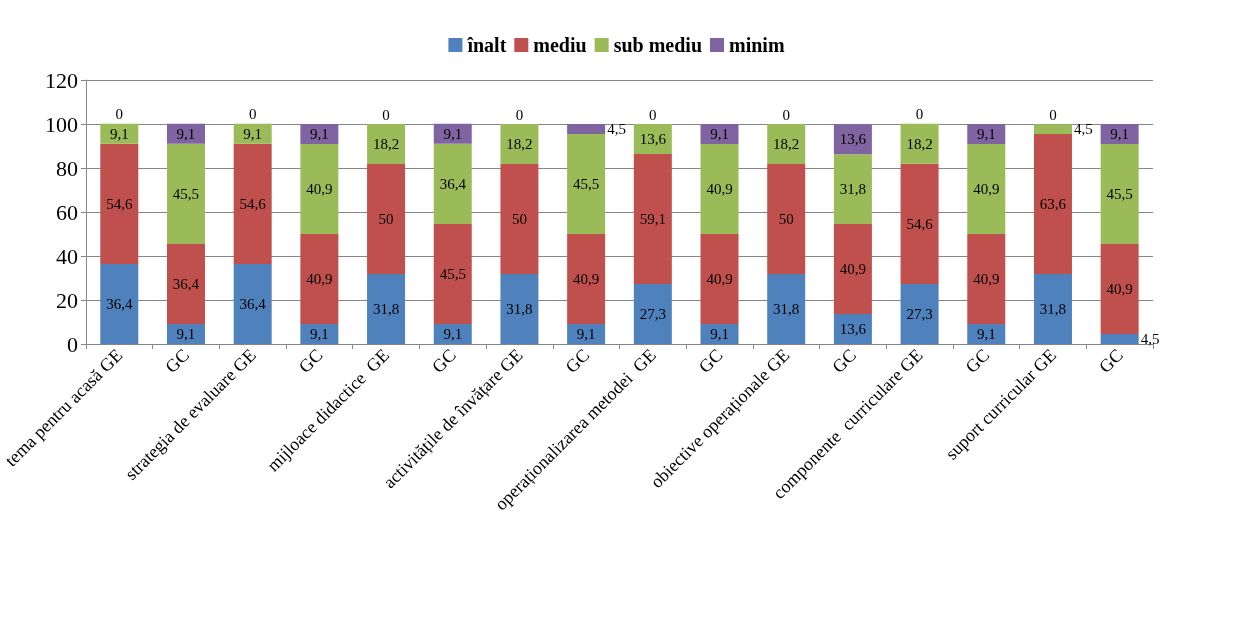 This screenshot has width=1233, height=634. I want to click on y-tick-label: 120, so click(61, 80).